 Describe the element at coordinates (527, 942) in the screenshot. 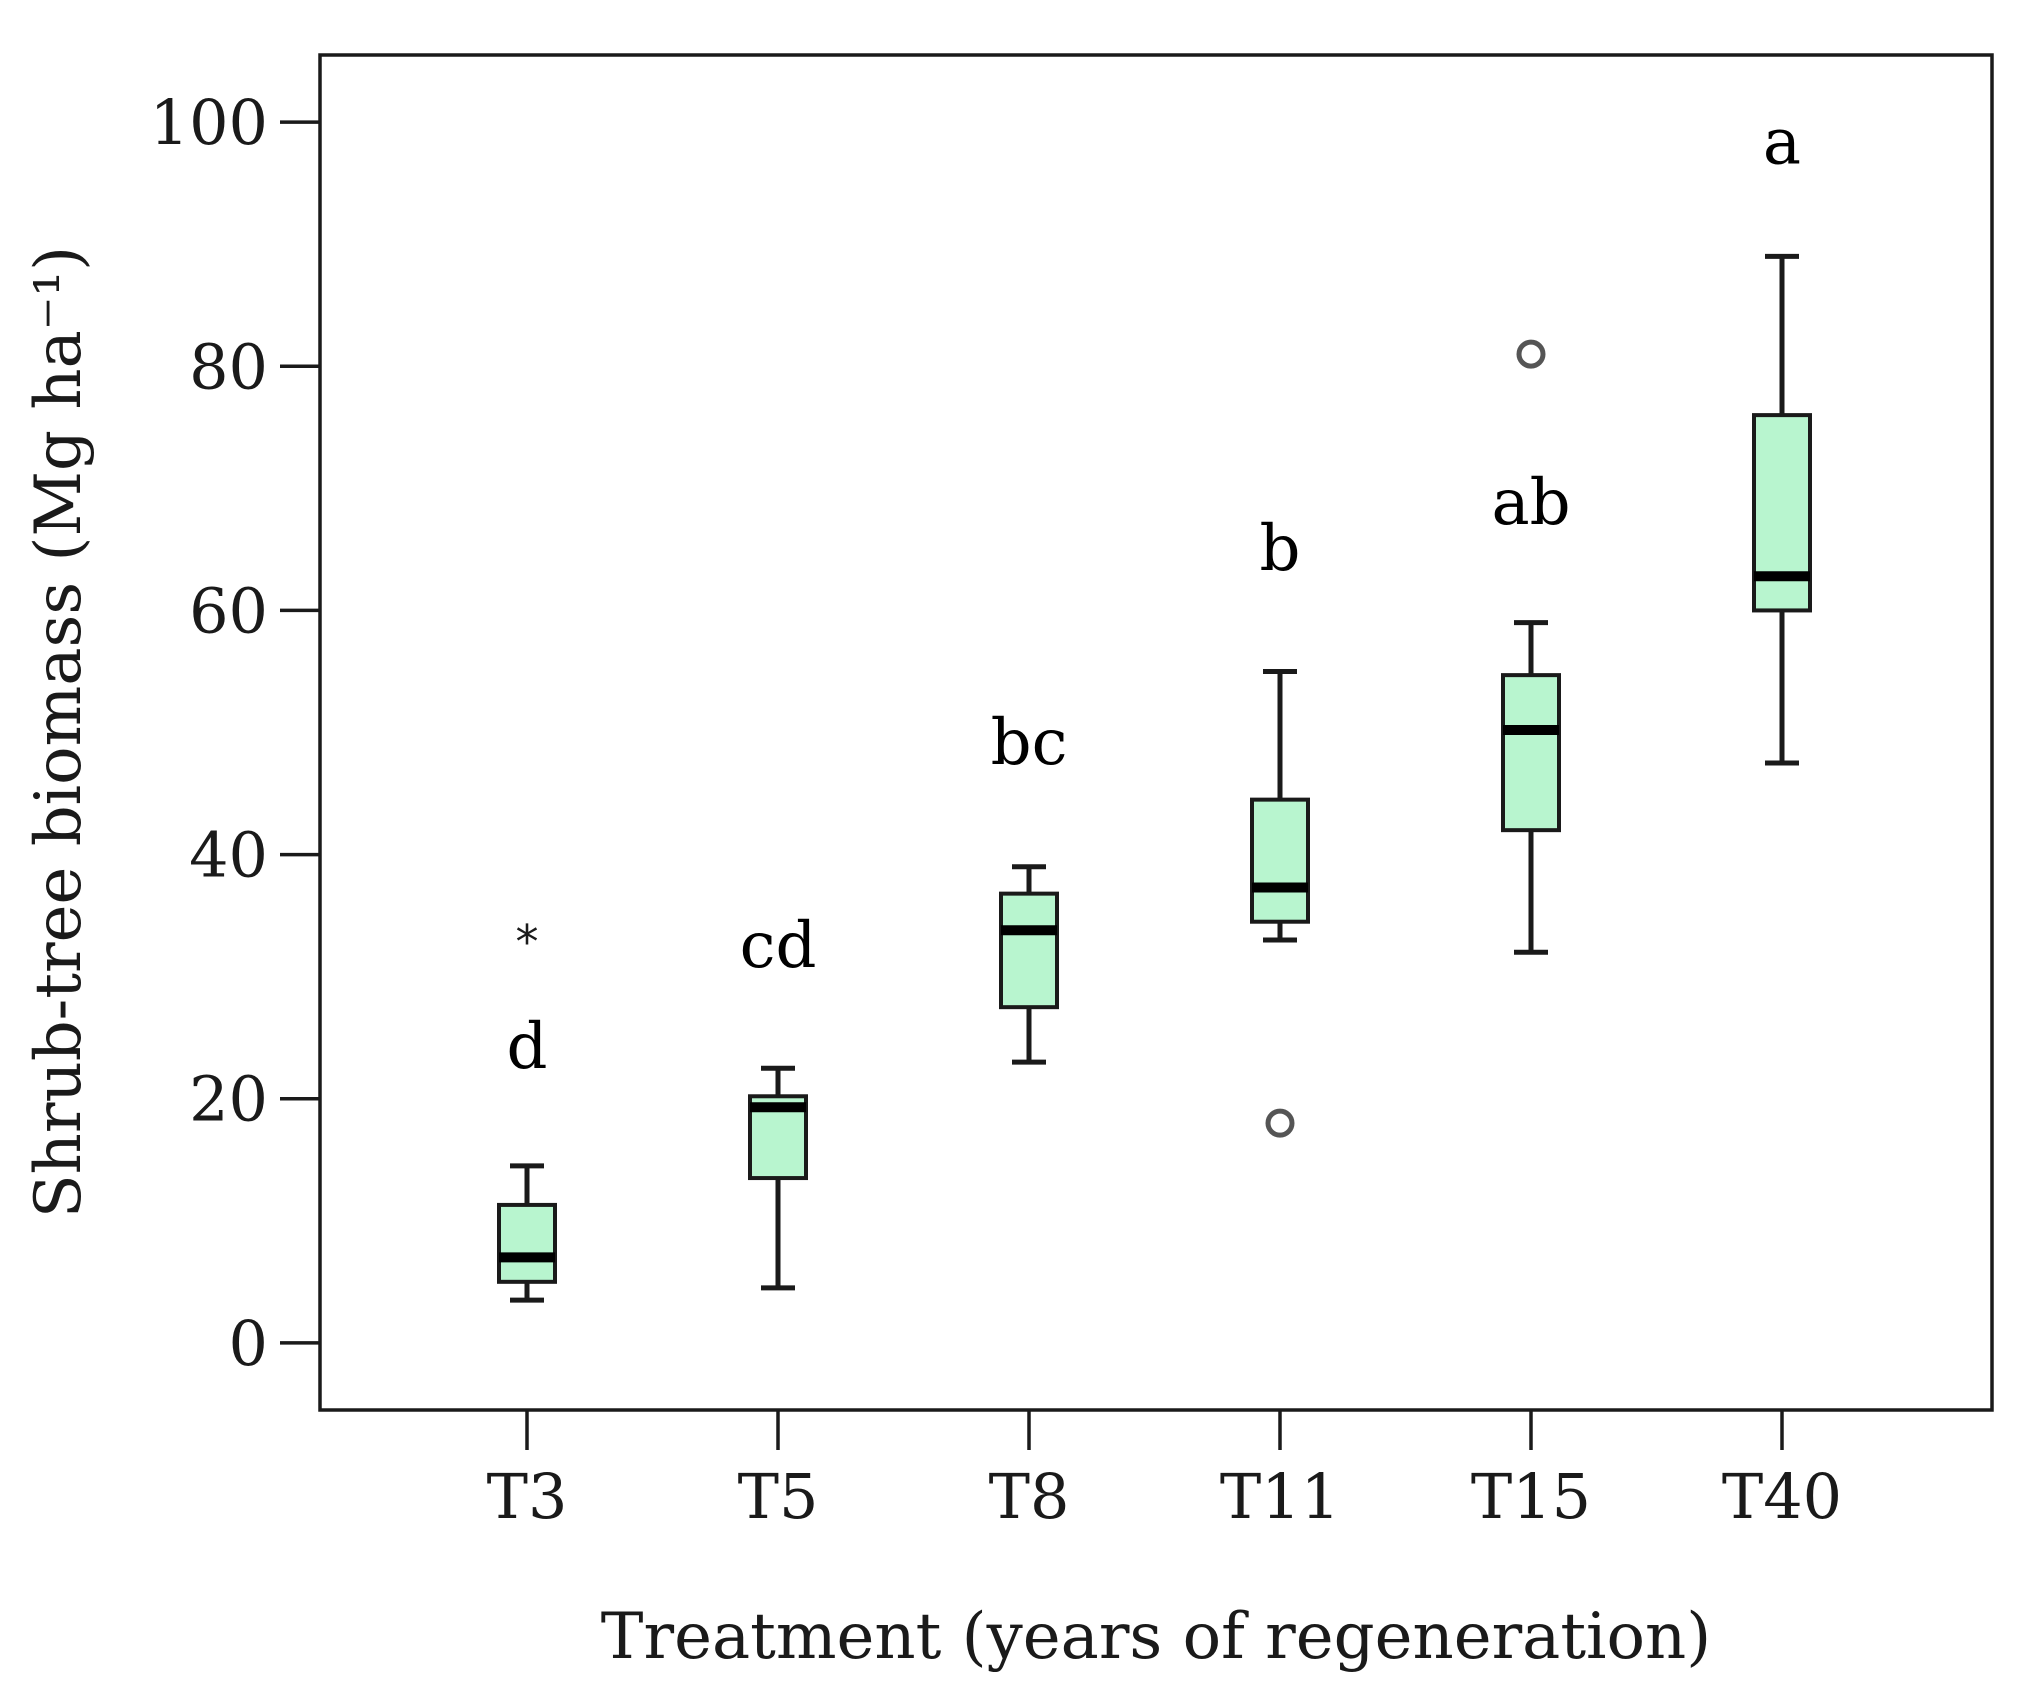

I see `extreme-point: *` at that location.